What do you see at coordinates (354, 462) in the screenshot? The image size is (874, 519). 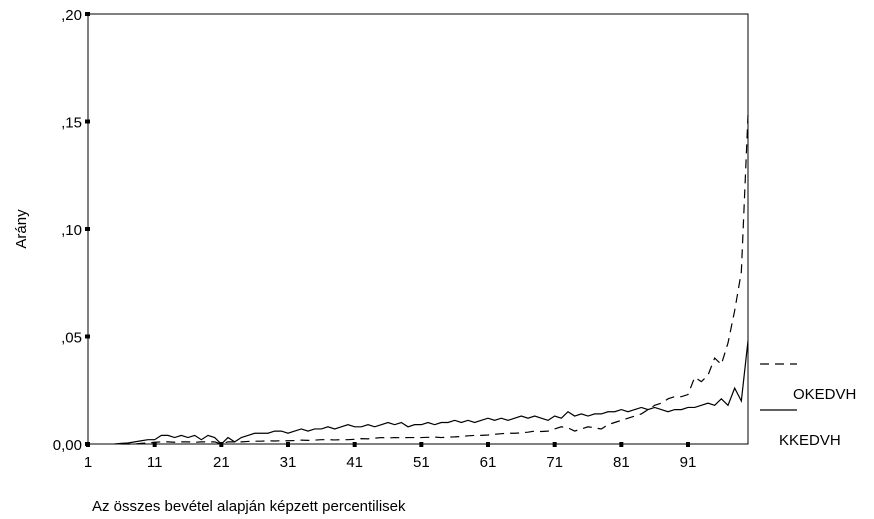 I see `x-tick-label: 41` at bounding box center [354, 462].